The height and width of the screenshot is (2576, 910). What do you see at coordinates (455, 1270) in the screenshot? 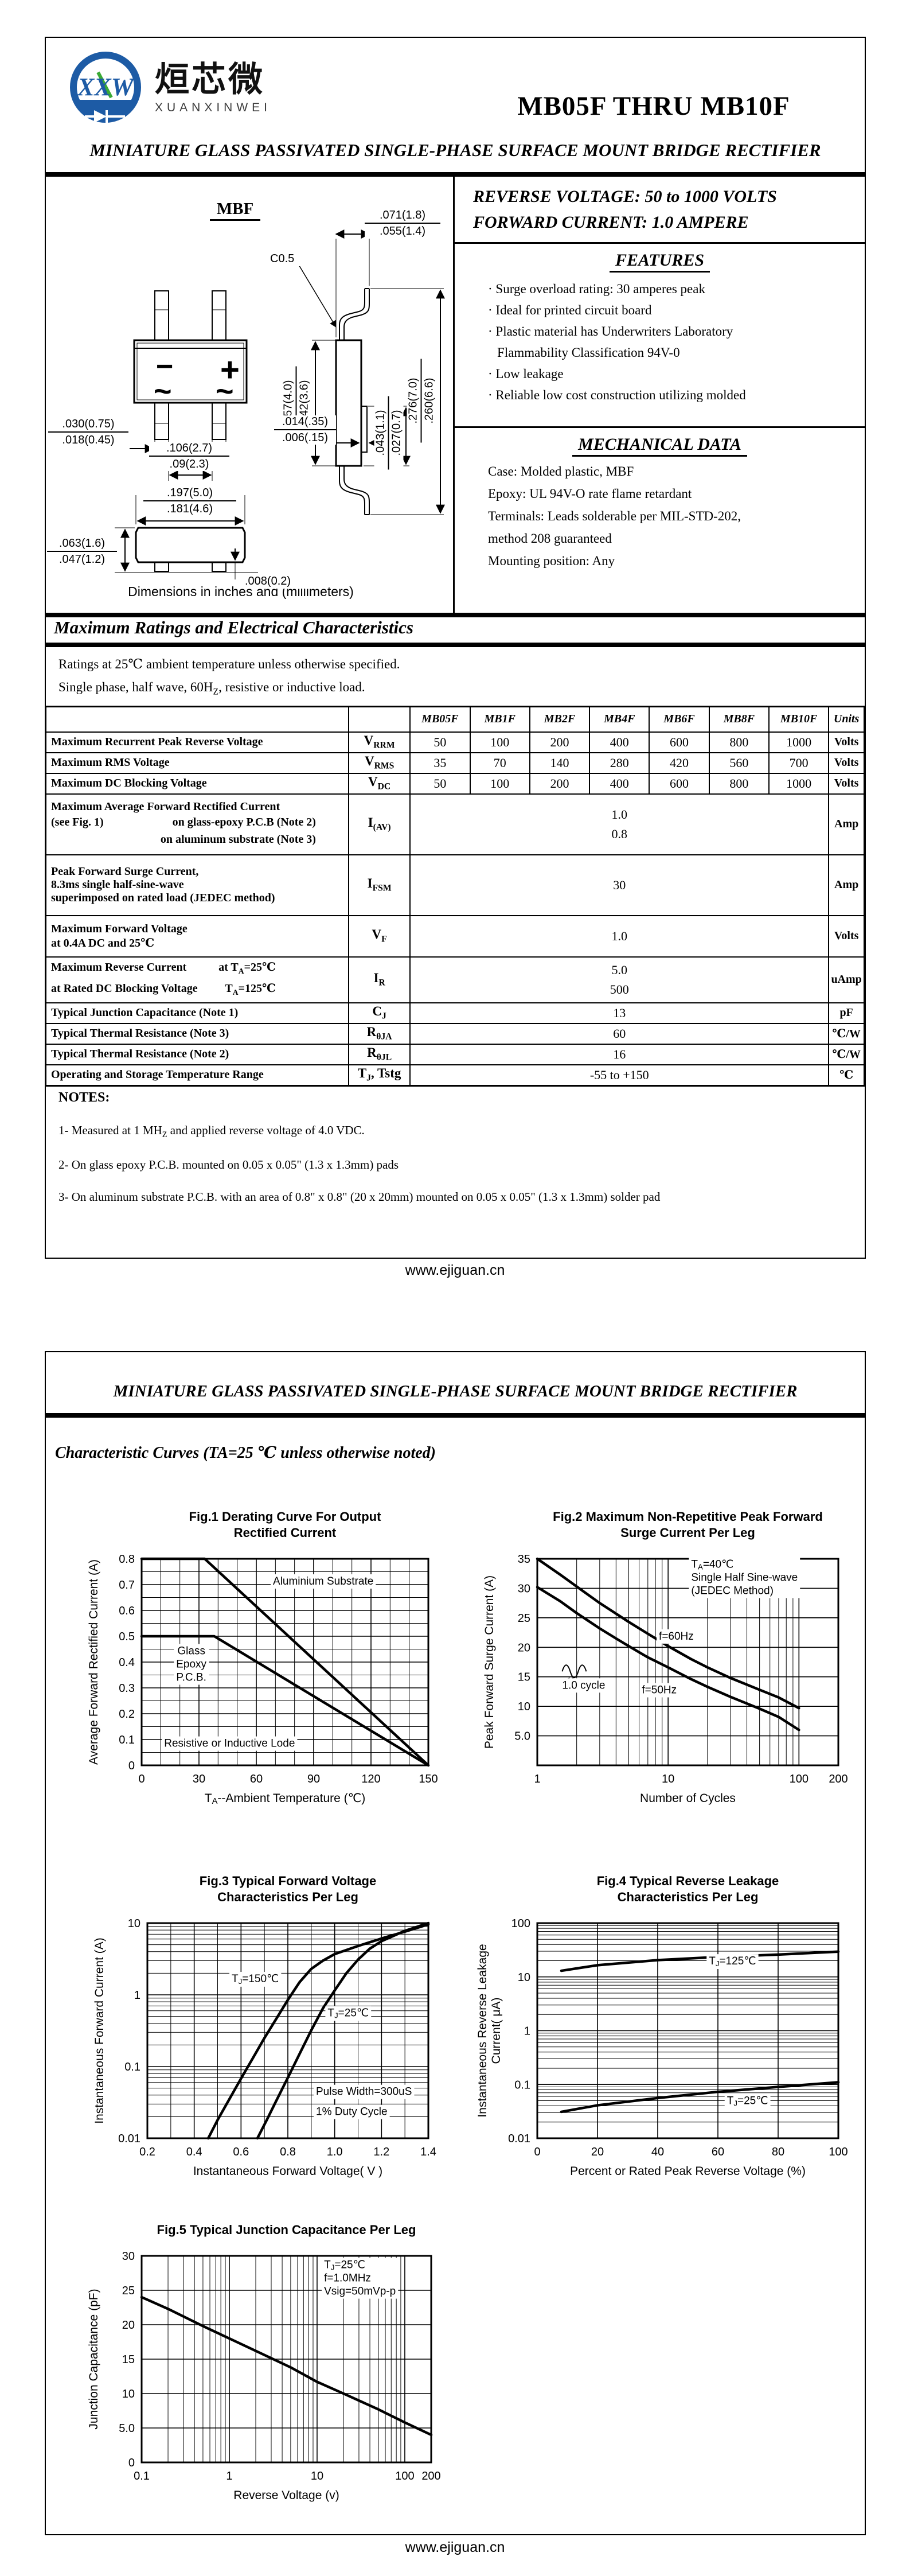
I see `footer-url: www.ejiguan.cn` at bounding box center [455, 1270].